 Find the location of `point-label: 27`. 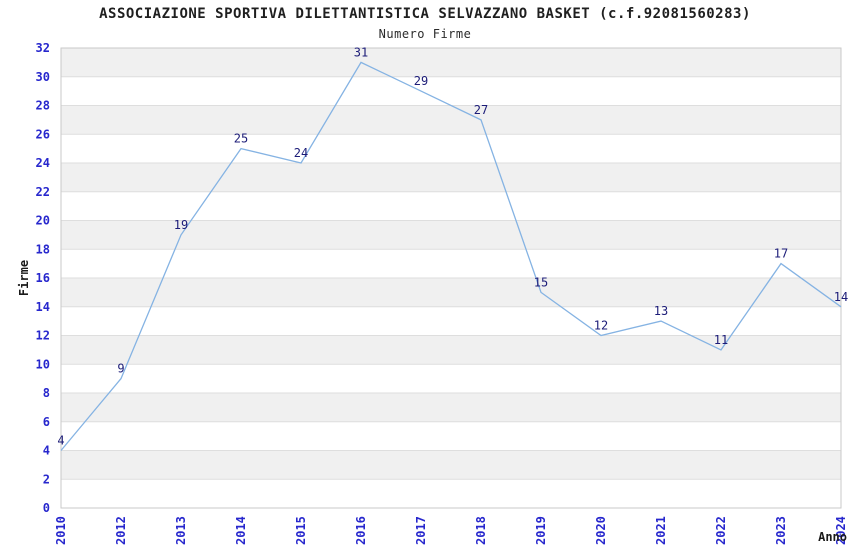

point-label: 27 is located at coordinates (481, 110).